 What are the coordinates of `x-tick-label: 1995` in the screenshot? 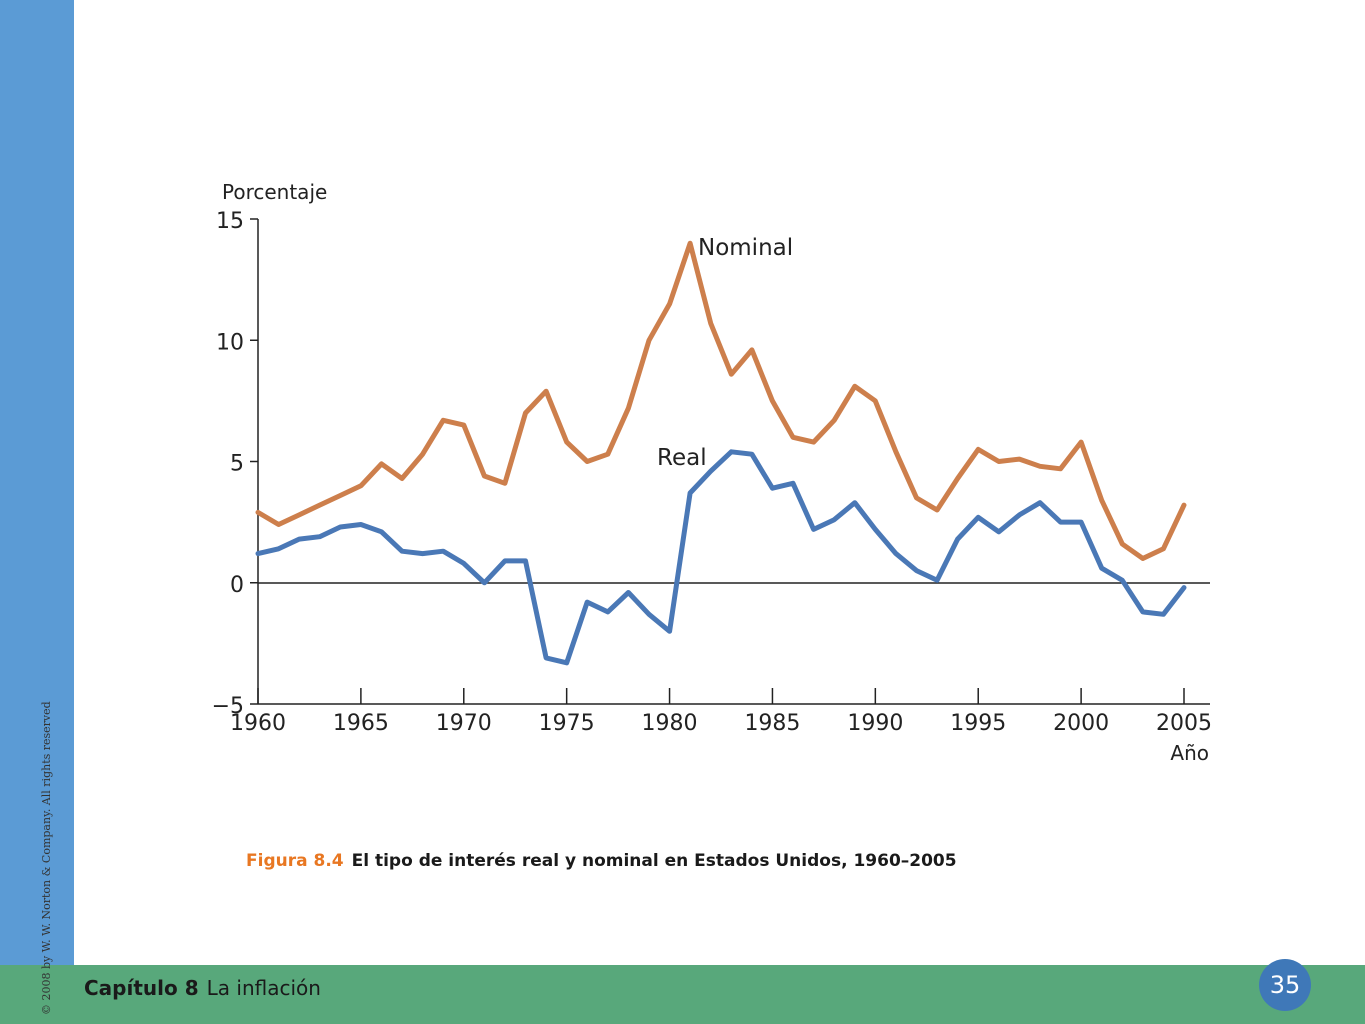 It's located at (978, 723).